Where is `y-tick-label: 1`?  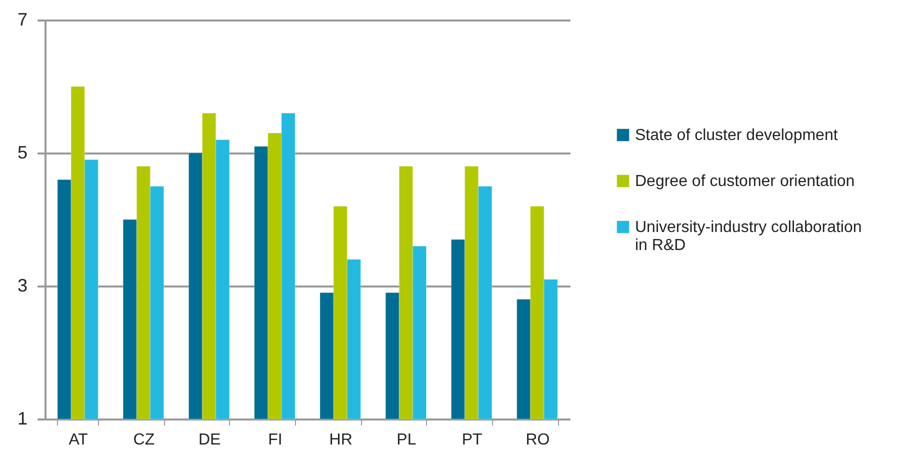
y-tick-label: 1 is located at coordinates (22, 418).